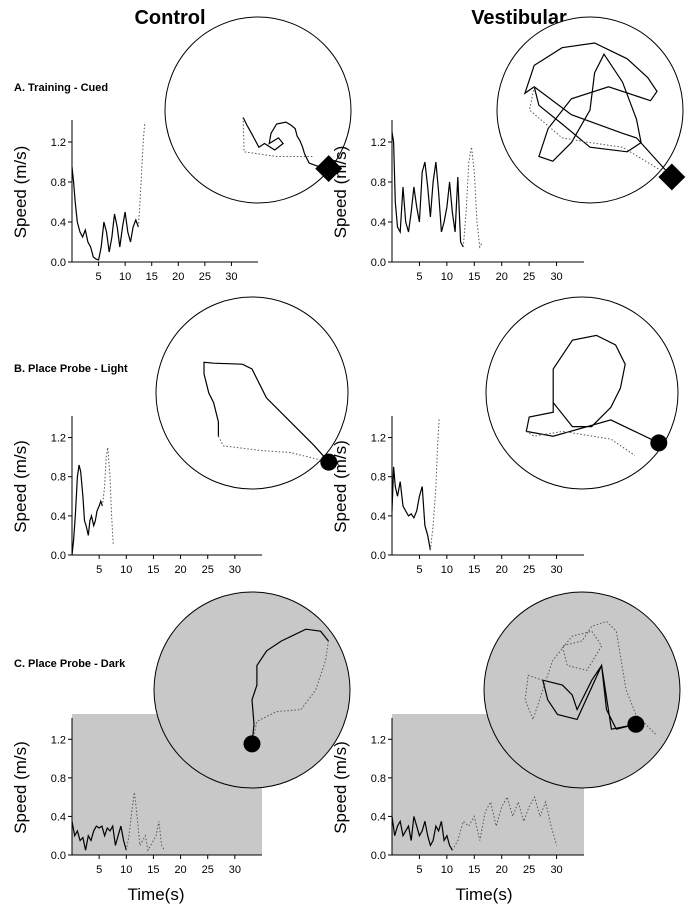 Image resolution: width=689 pixels, height=911 pixels. What do you see at coordinates (156, 894) in the screenshot?
I see `x-axis-label-control: Time(s)` at bounding box center [156, 894].